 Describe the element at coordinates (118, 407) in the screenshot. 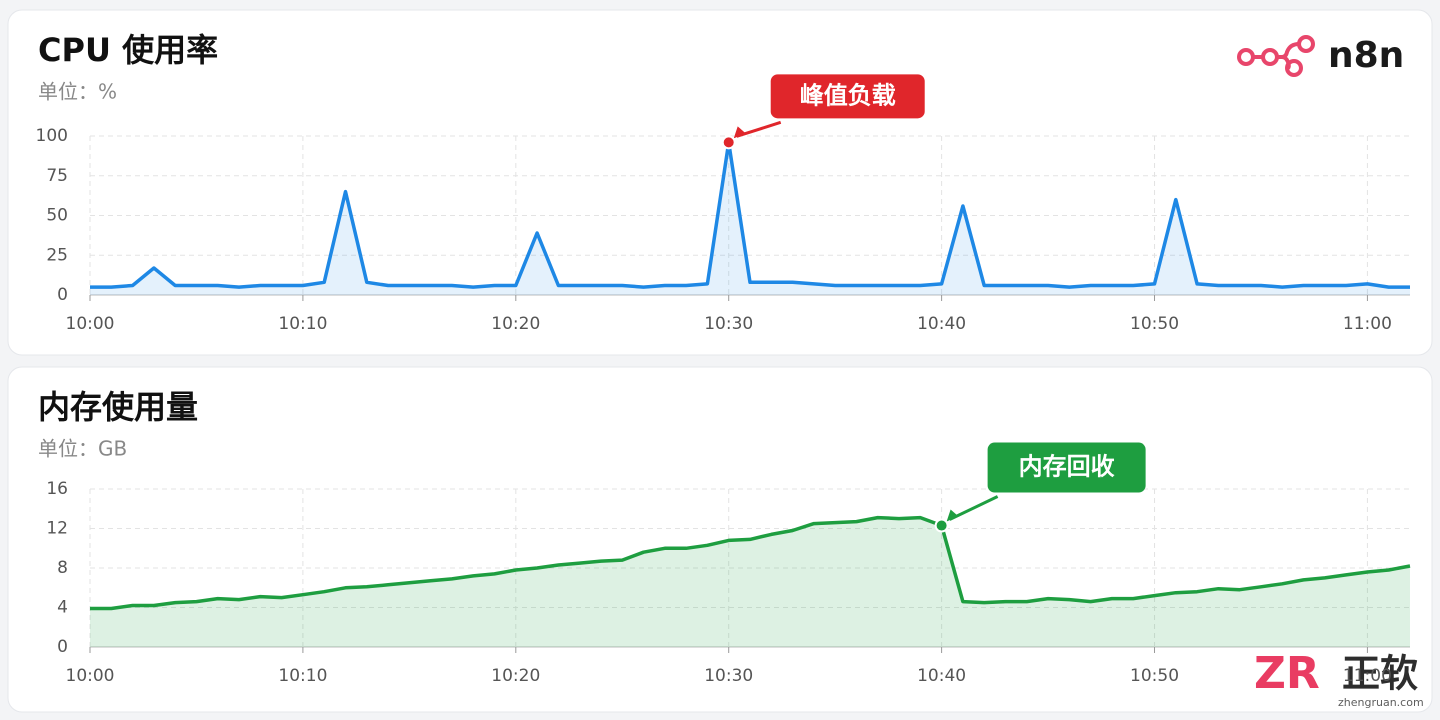

I see `chart-title: 内存使用量` at that location.